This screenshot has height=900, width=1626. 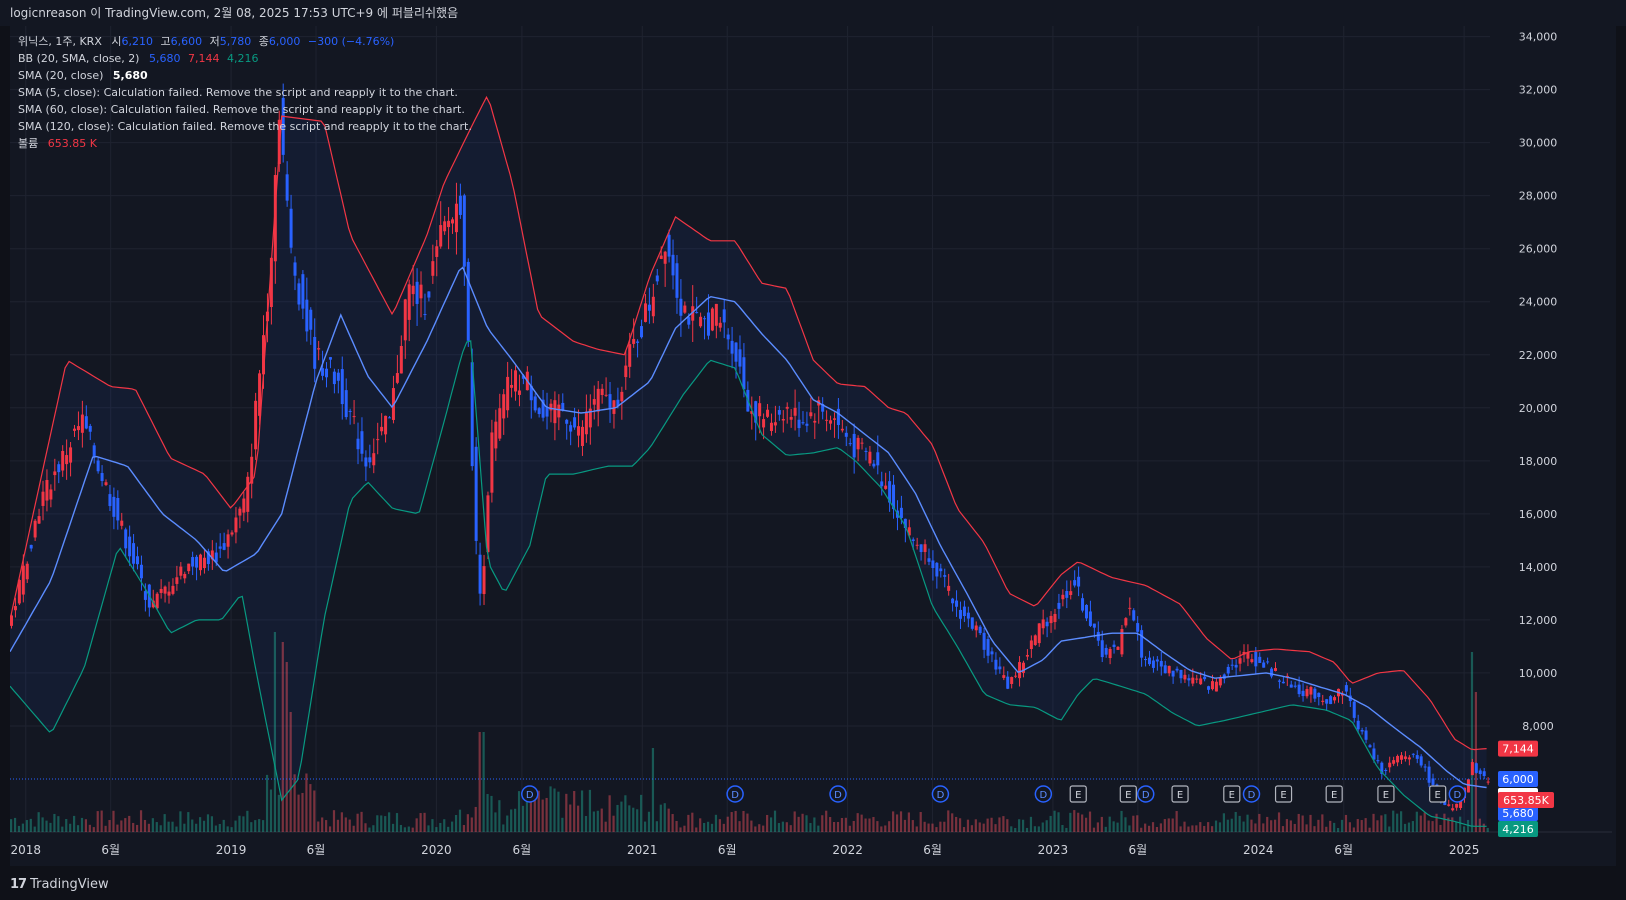 What do you see at coordinates (18, 884) in the screenshot?
I see `tradingview-logo-icon: 17` at bounding box center [18, 884].